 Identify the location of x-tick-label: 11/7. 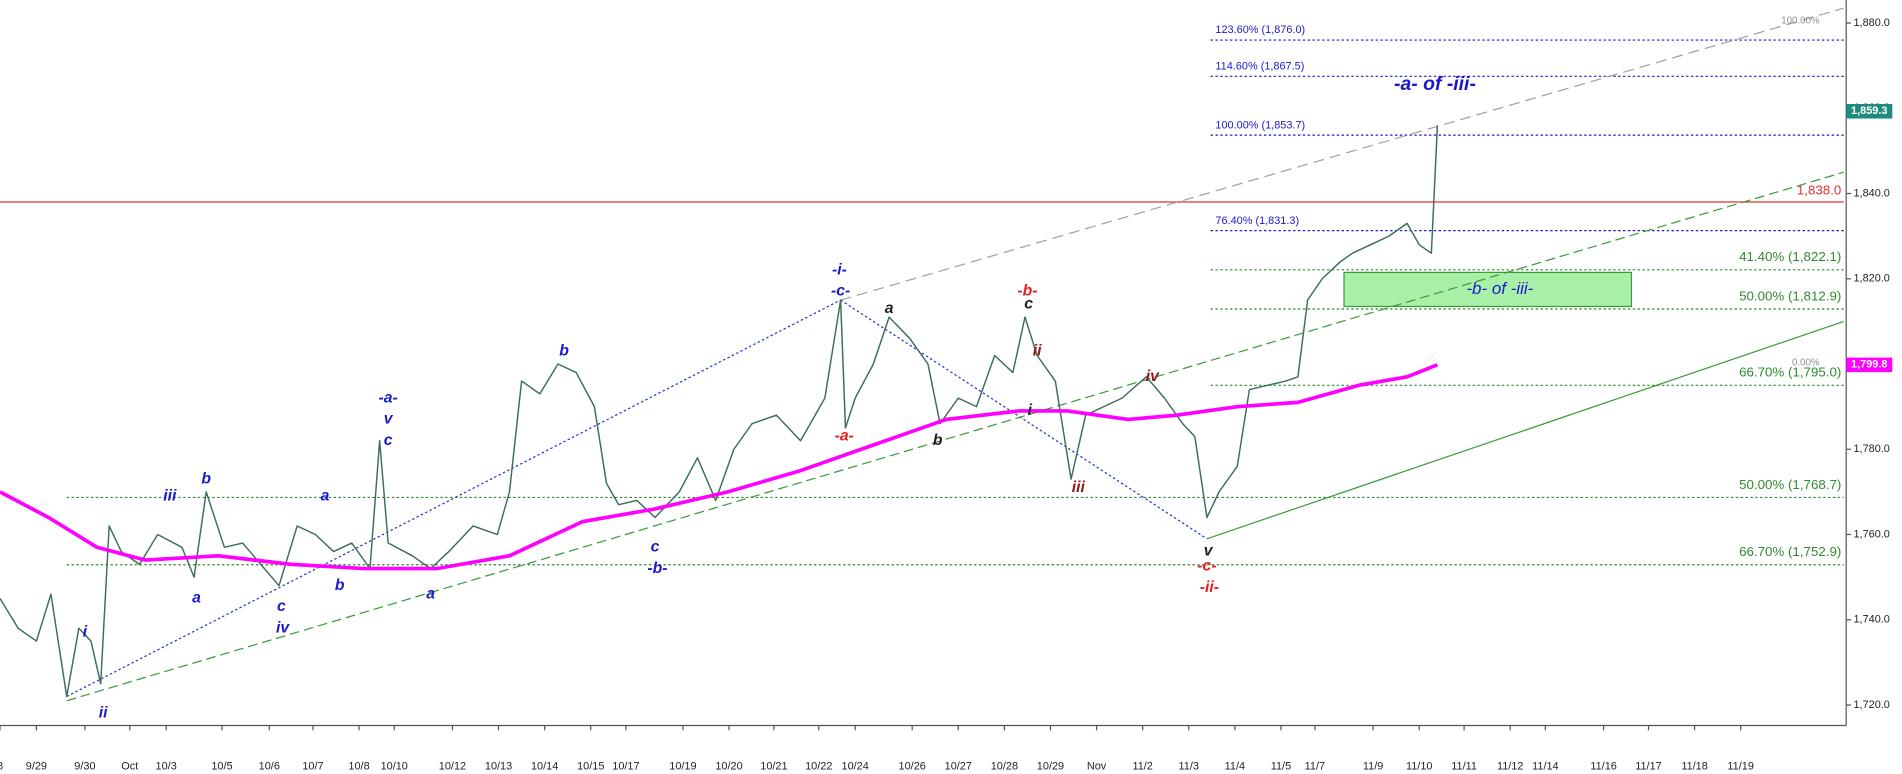
(1315, 767).